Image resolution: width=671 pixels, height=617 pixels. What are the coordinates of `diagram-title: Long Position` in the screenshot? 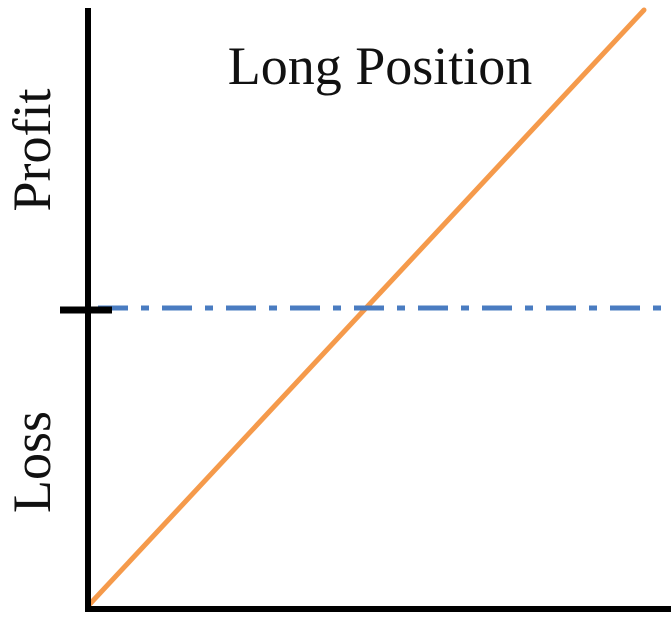 It's located at (380, 66).